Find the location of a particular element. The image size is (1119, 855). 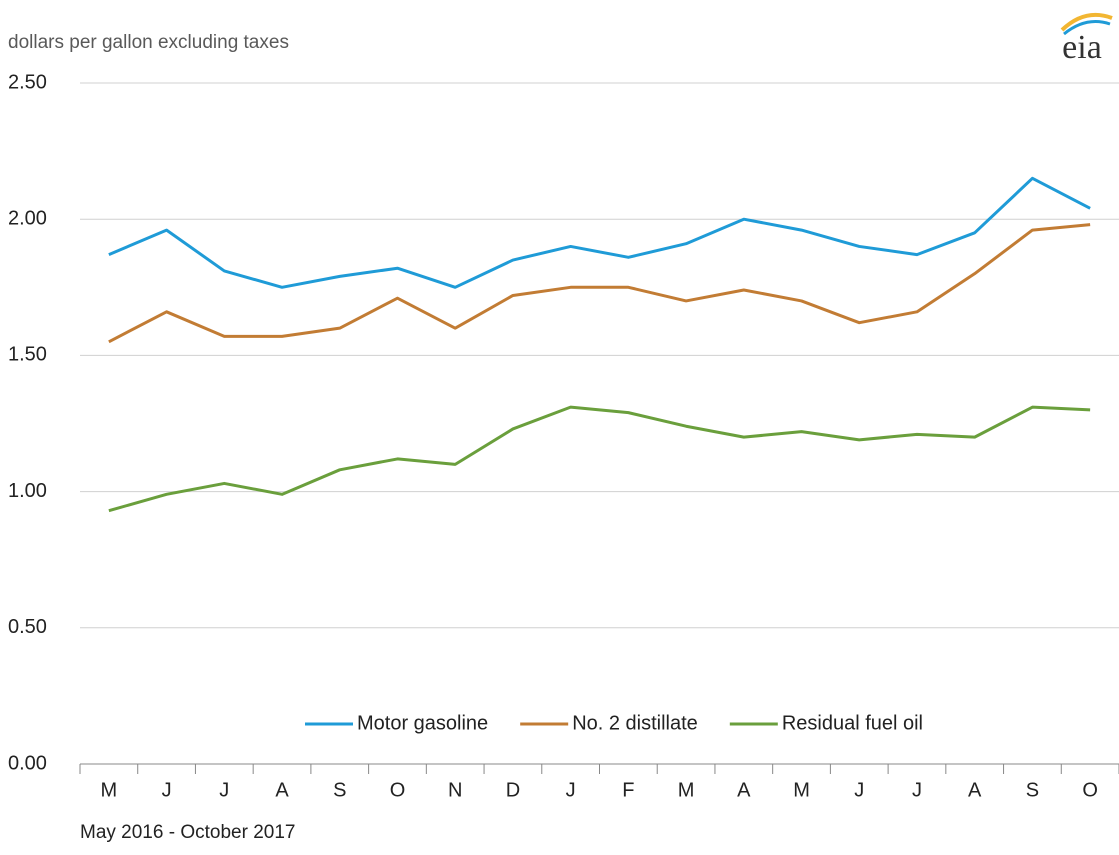

x-tick-label: F is located at coordinates (628, 790).